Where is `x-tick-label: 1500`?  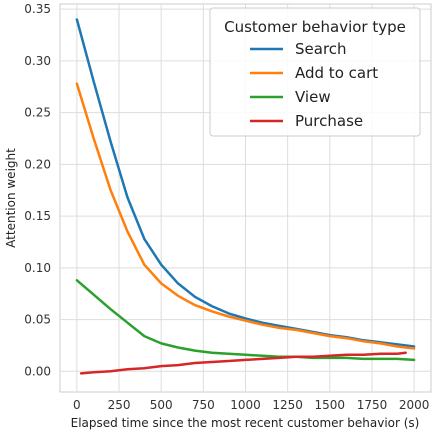 x-tick-label: 1500 is located at coordinates (330, 405).